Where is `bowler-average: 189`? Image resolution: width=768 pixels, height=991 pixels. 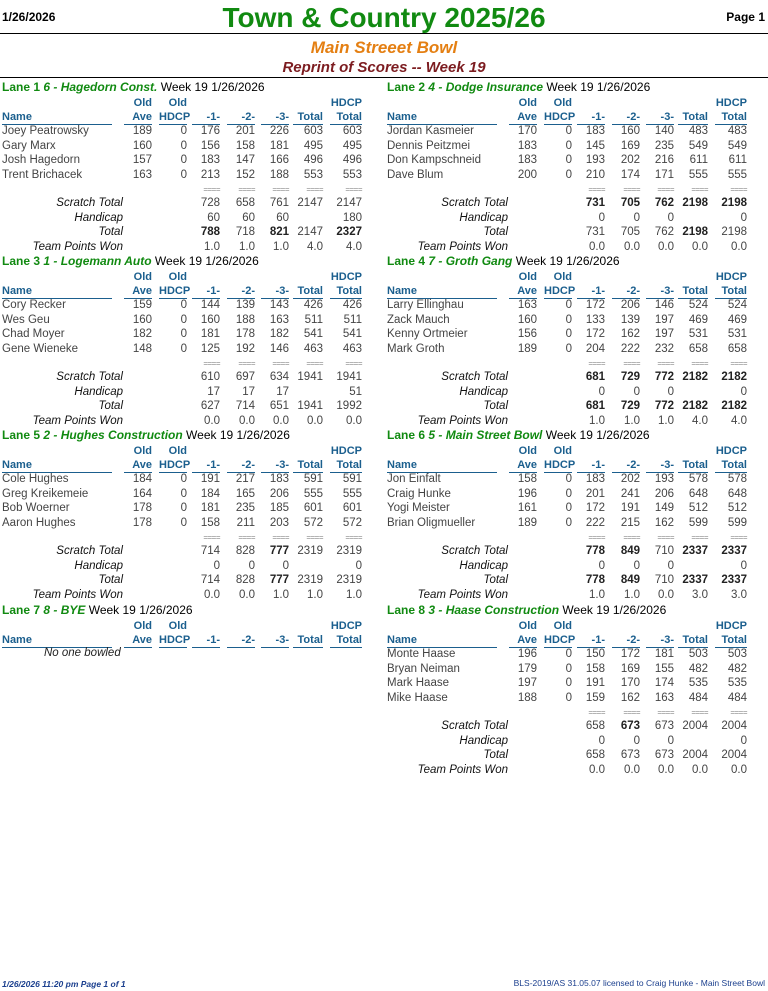
bowler-average: 189 is located at coordinates (527, 522).